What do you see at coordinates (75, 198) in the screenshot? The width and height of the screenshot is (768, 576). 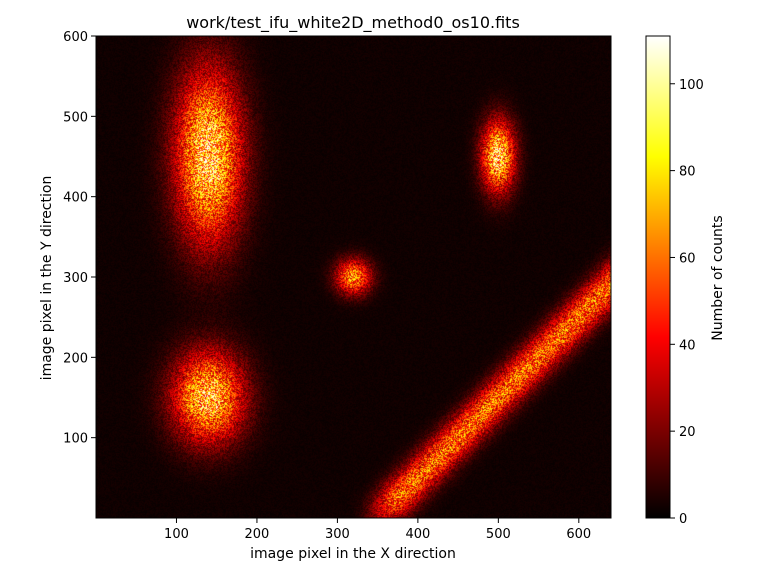 I see `y-tick-label: 400` at bounding box center [75, 198].